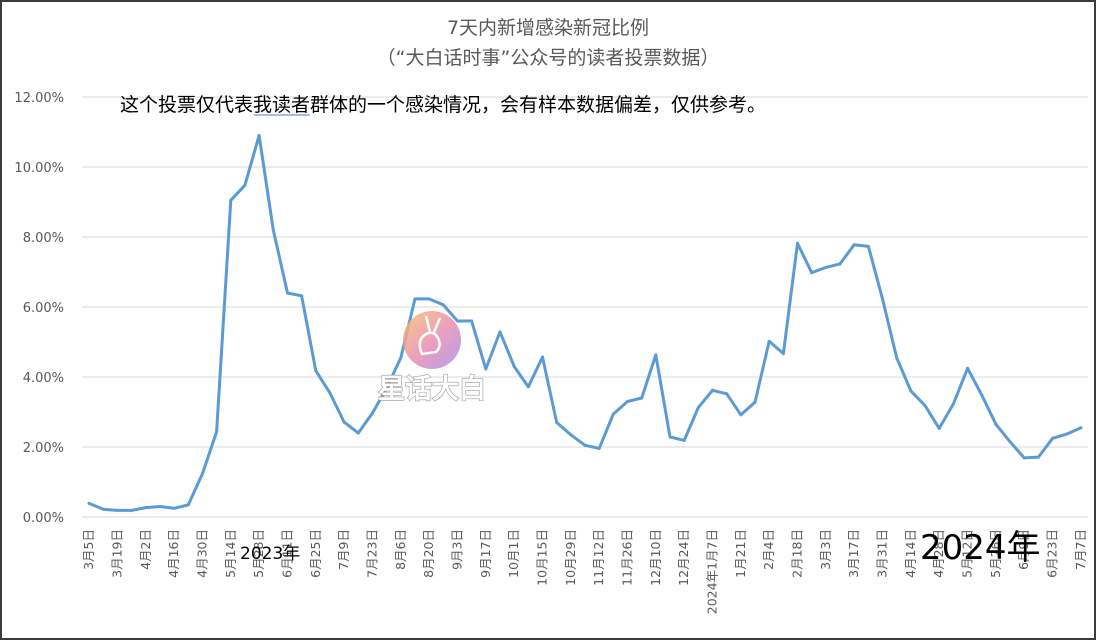 The height and width of the screenshot is (644, 1096). What do you see at coordinates (371, 553) in the screenshot?
I see `x-tick-label: 7月23日` at bounding box center [371, 553].